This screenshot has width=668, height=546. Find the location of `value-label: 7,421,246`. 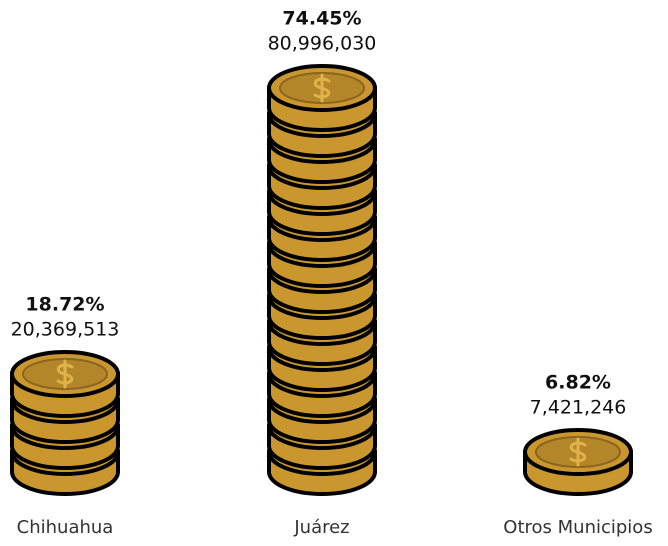

value-label: 7,421,246 is located at coordinates (578, 408).